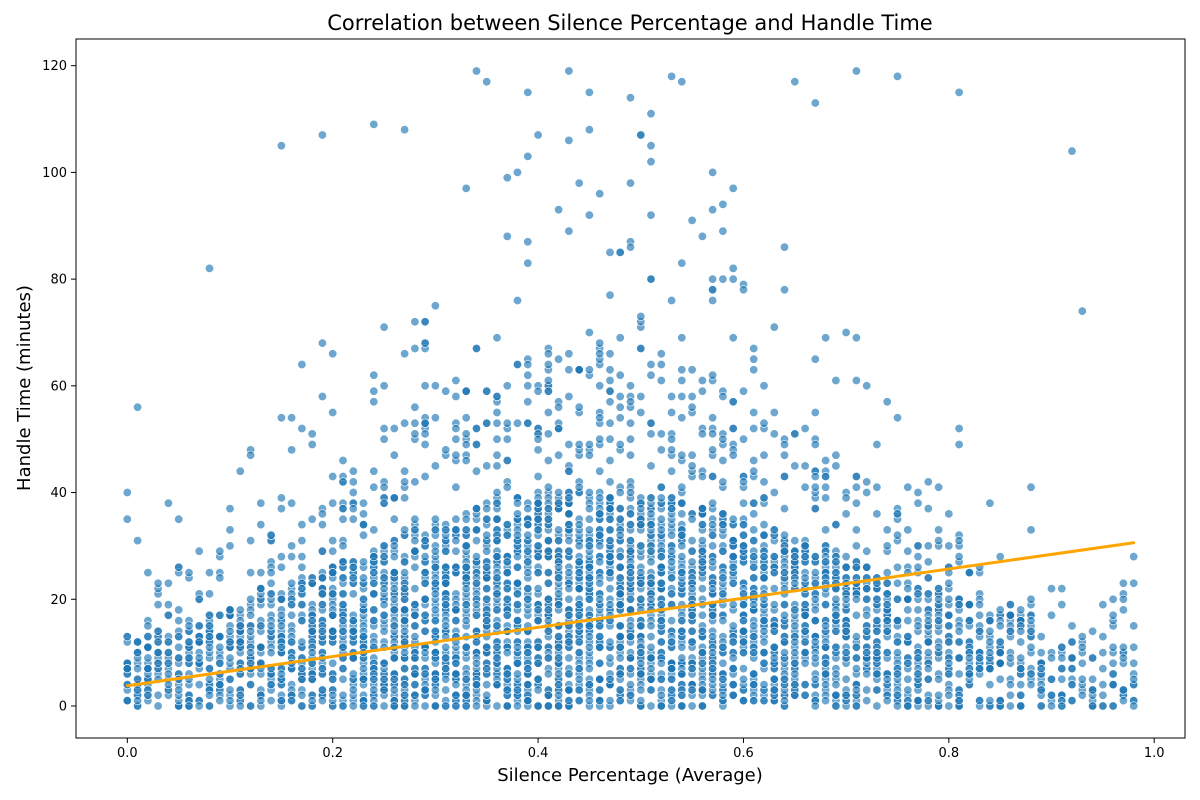 This screenshot has height=800, width=1200. What do you see at coordinates (58, 280) in the screenshot?
I see `y-tick-label: 80` at bounding box center [58, 280].